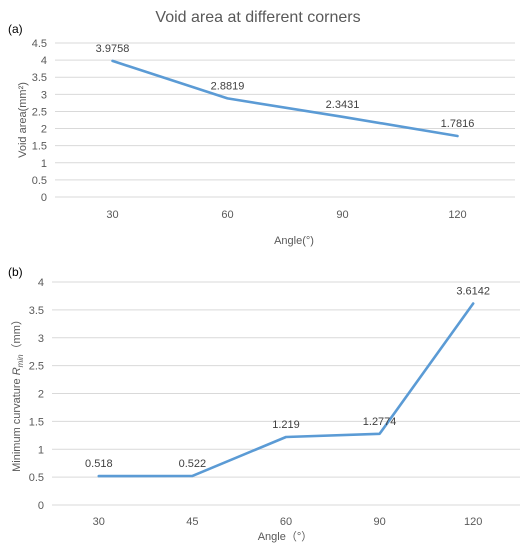 The height and width of the screenshot is (550, 527). I want to click on chart-b-data-label: 3.6142, so click(473, 292).